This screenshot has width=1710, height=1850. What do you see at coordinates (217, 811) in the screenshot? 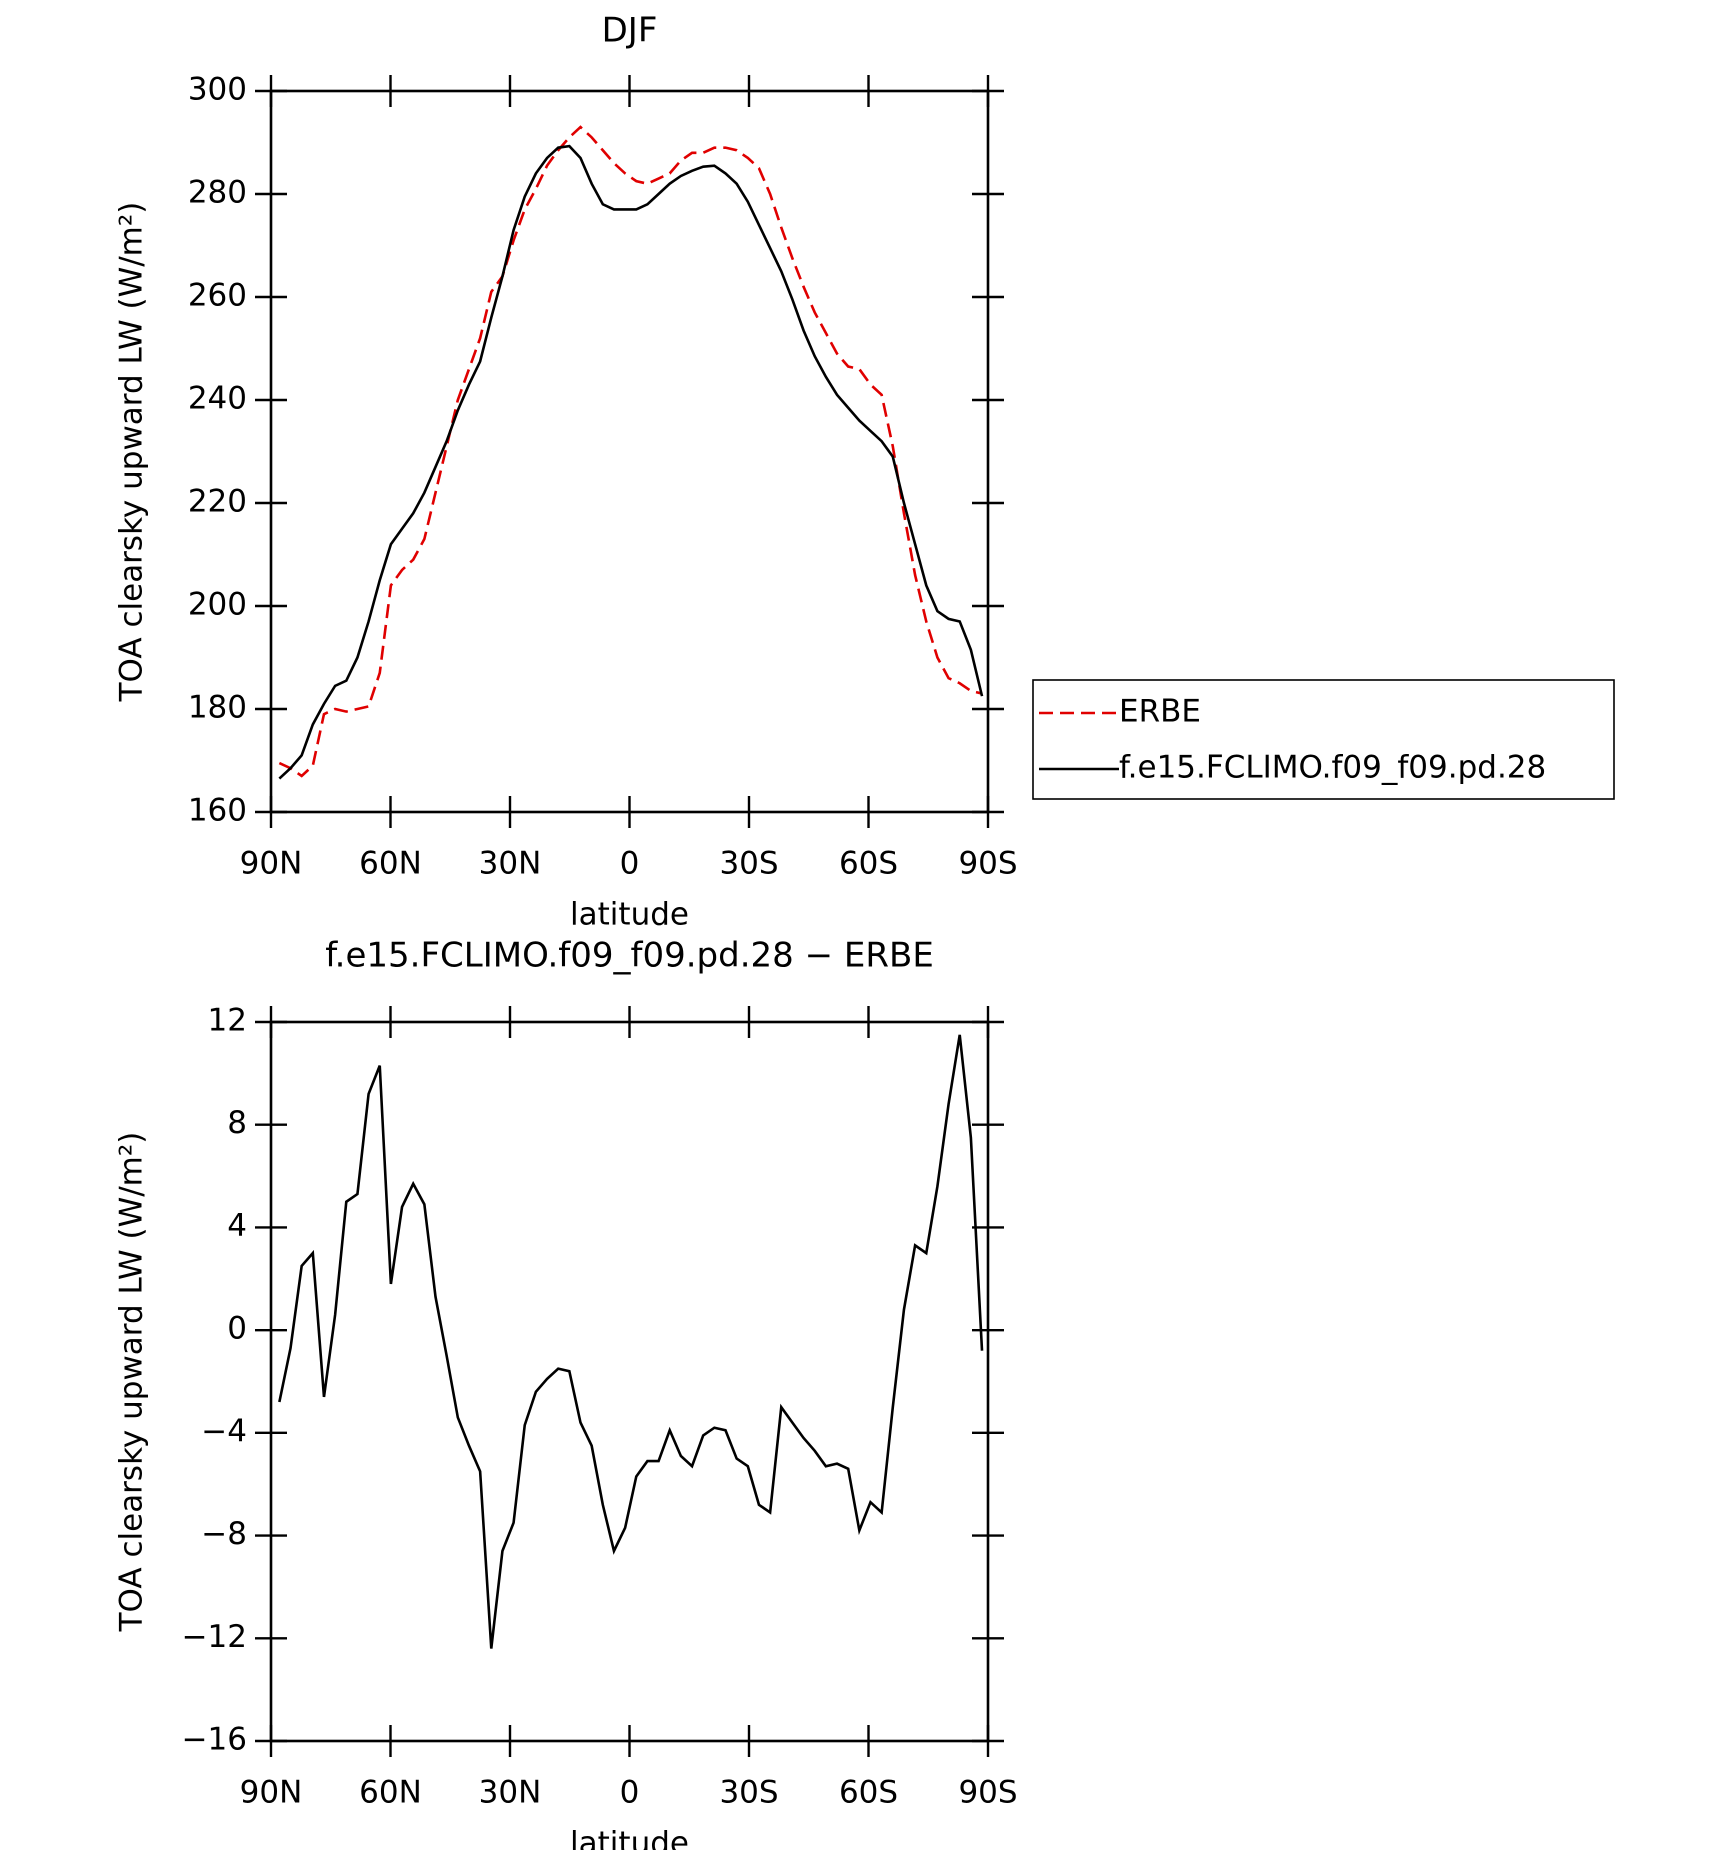
I see `y-tick-label: 160` at bounding box center [217, 811].